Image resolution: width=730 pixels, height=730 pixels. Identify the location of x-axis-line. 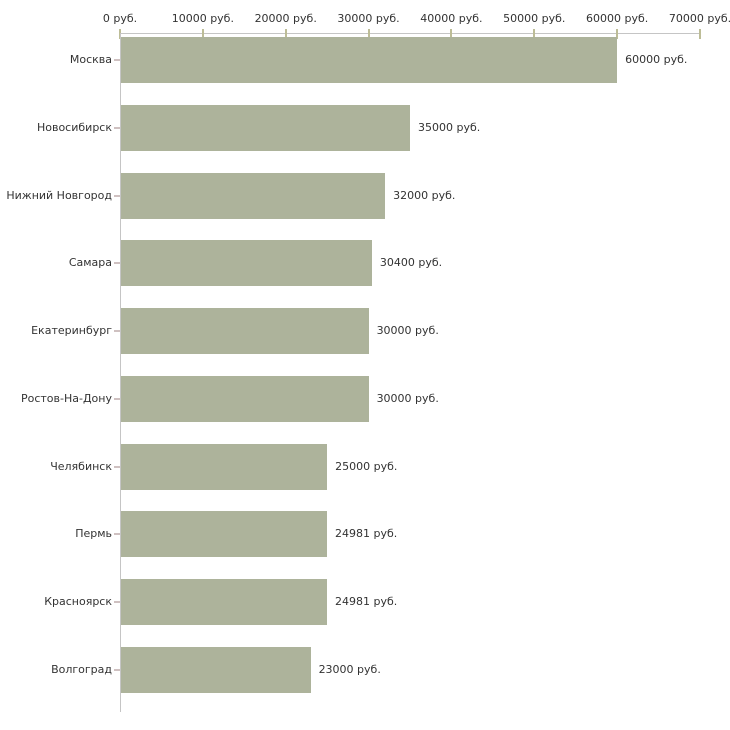
(410, 33).